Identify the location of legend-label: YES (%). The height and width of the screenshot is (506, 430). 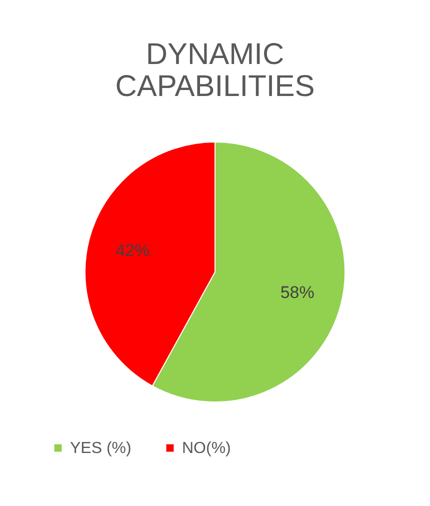
(101, 448).